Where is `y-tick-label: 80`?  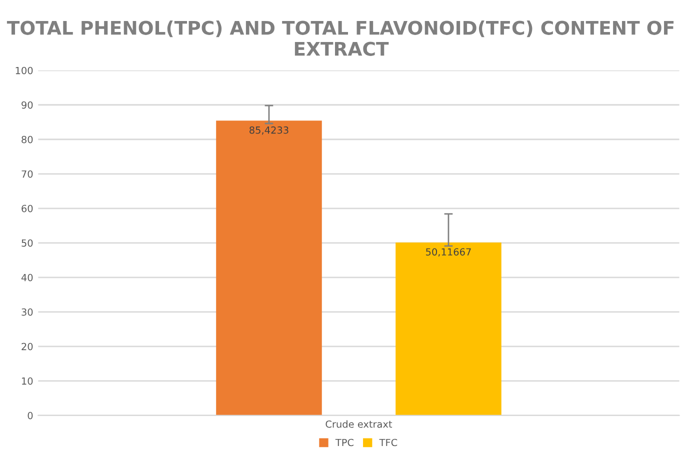 y-tick-label: 80 is located at coordinates (27, 140).